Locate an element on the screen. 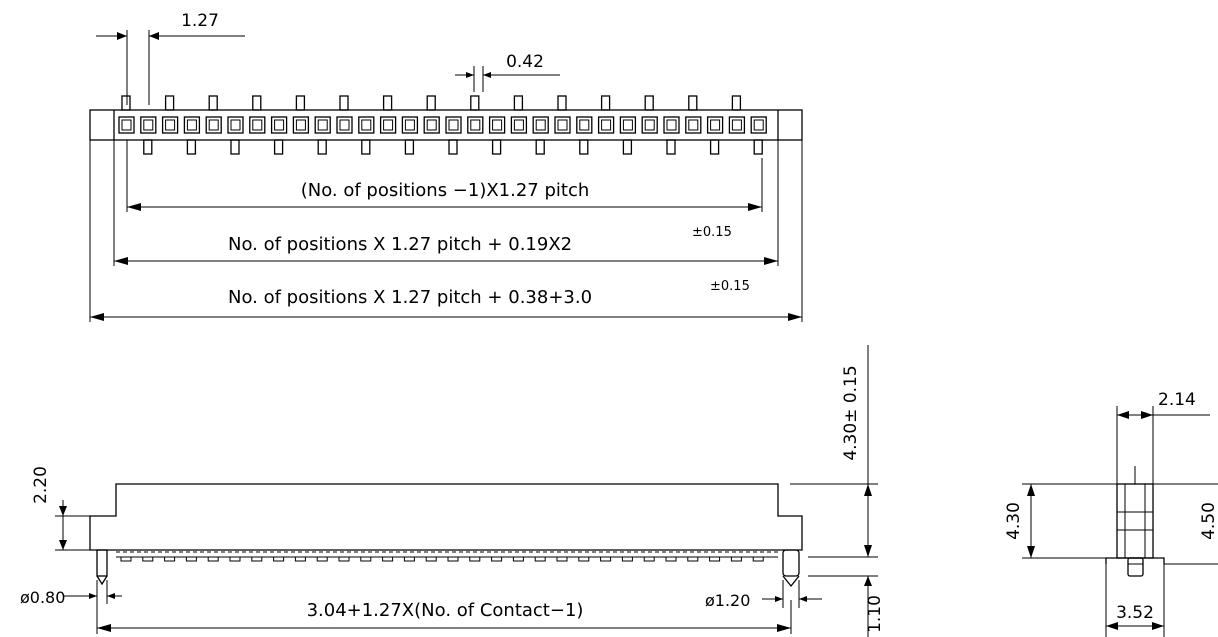  side-foot is located at coordinates (1135, 560).